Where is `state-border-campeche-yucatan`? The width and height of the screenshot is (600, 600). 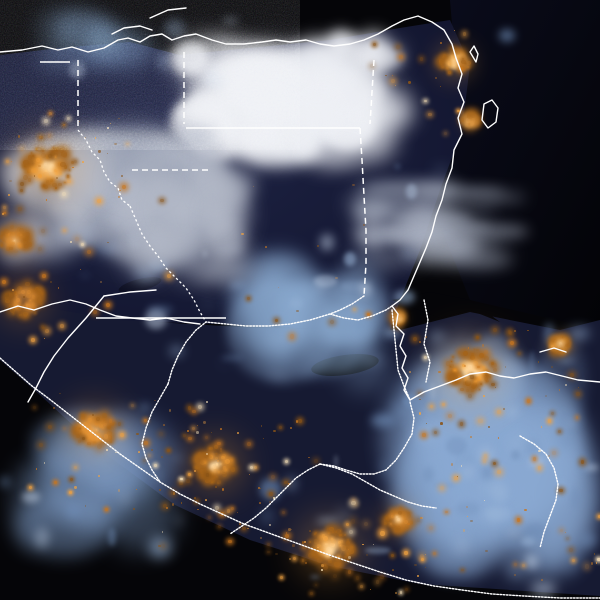
state-border-campeche-yucatan is located at coordinates (104, 168).